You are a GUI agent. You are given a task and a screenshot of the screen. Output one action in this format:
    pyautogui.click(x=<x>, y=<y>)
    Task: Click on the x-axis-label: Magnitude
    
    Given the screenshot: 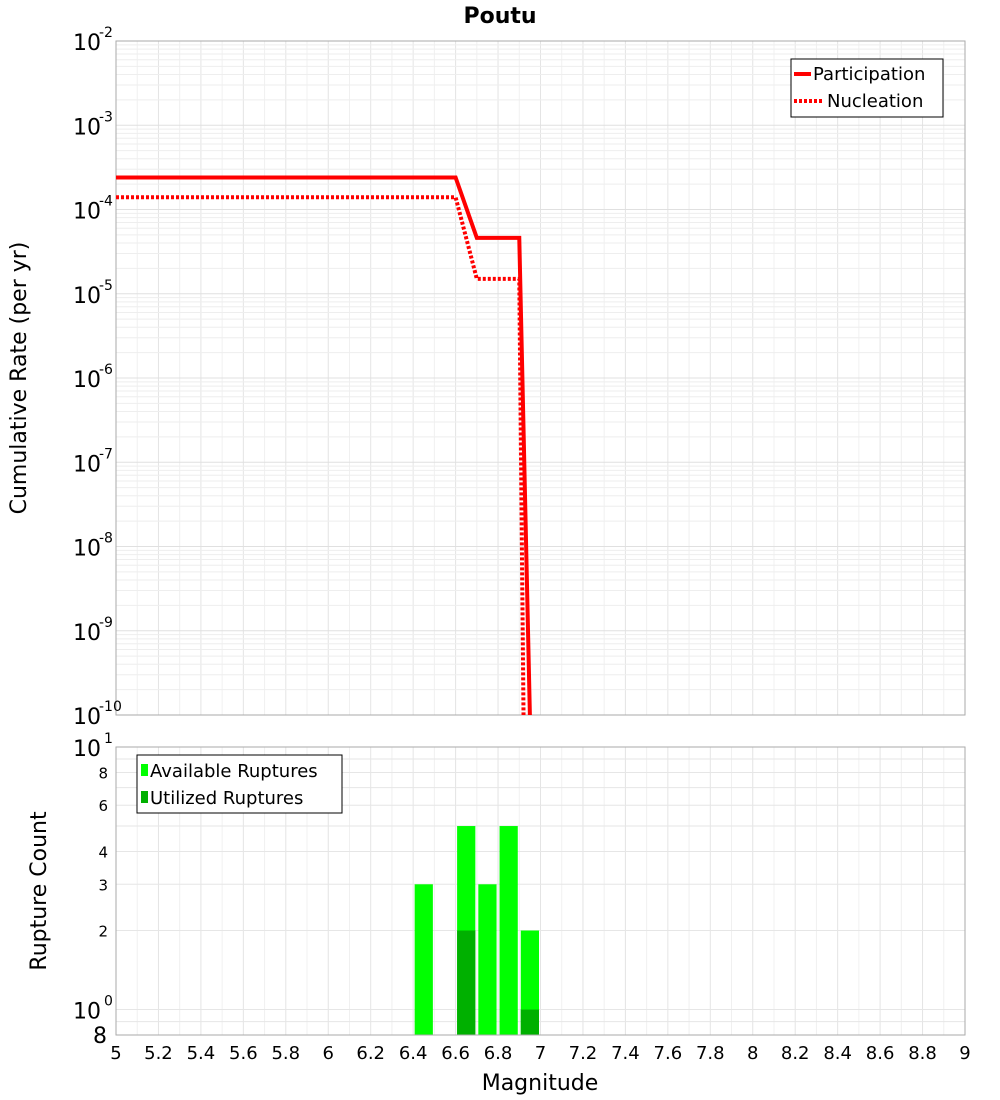 What is the action you would take?
    pyautogui.click(x=540, y=1083)
    